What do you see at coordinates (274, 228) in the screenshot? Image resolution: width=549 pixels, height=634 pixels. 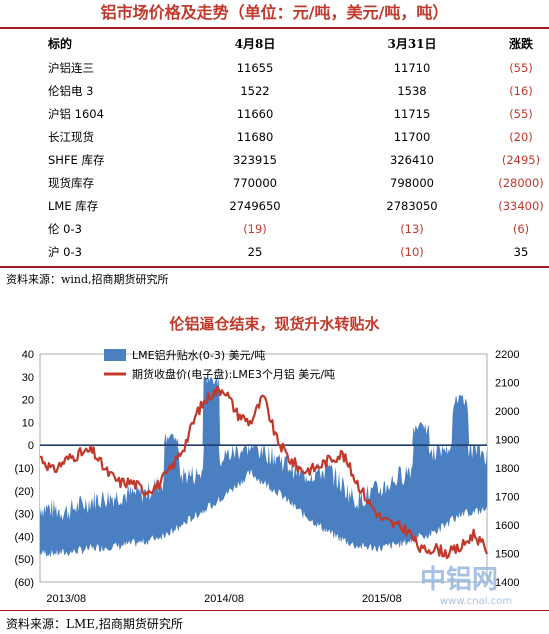 I see `table-row: 伦 0-3 (19) (13) (6)` at bounding box center [274, 228].